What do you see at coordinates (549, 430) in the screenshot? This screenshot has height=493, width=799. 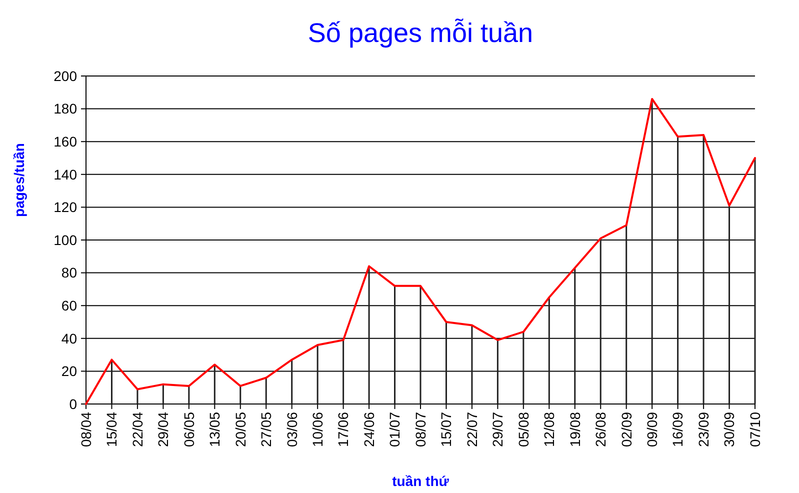 I see `x-tick-label: 12/08` at bounding box center [549, 430].